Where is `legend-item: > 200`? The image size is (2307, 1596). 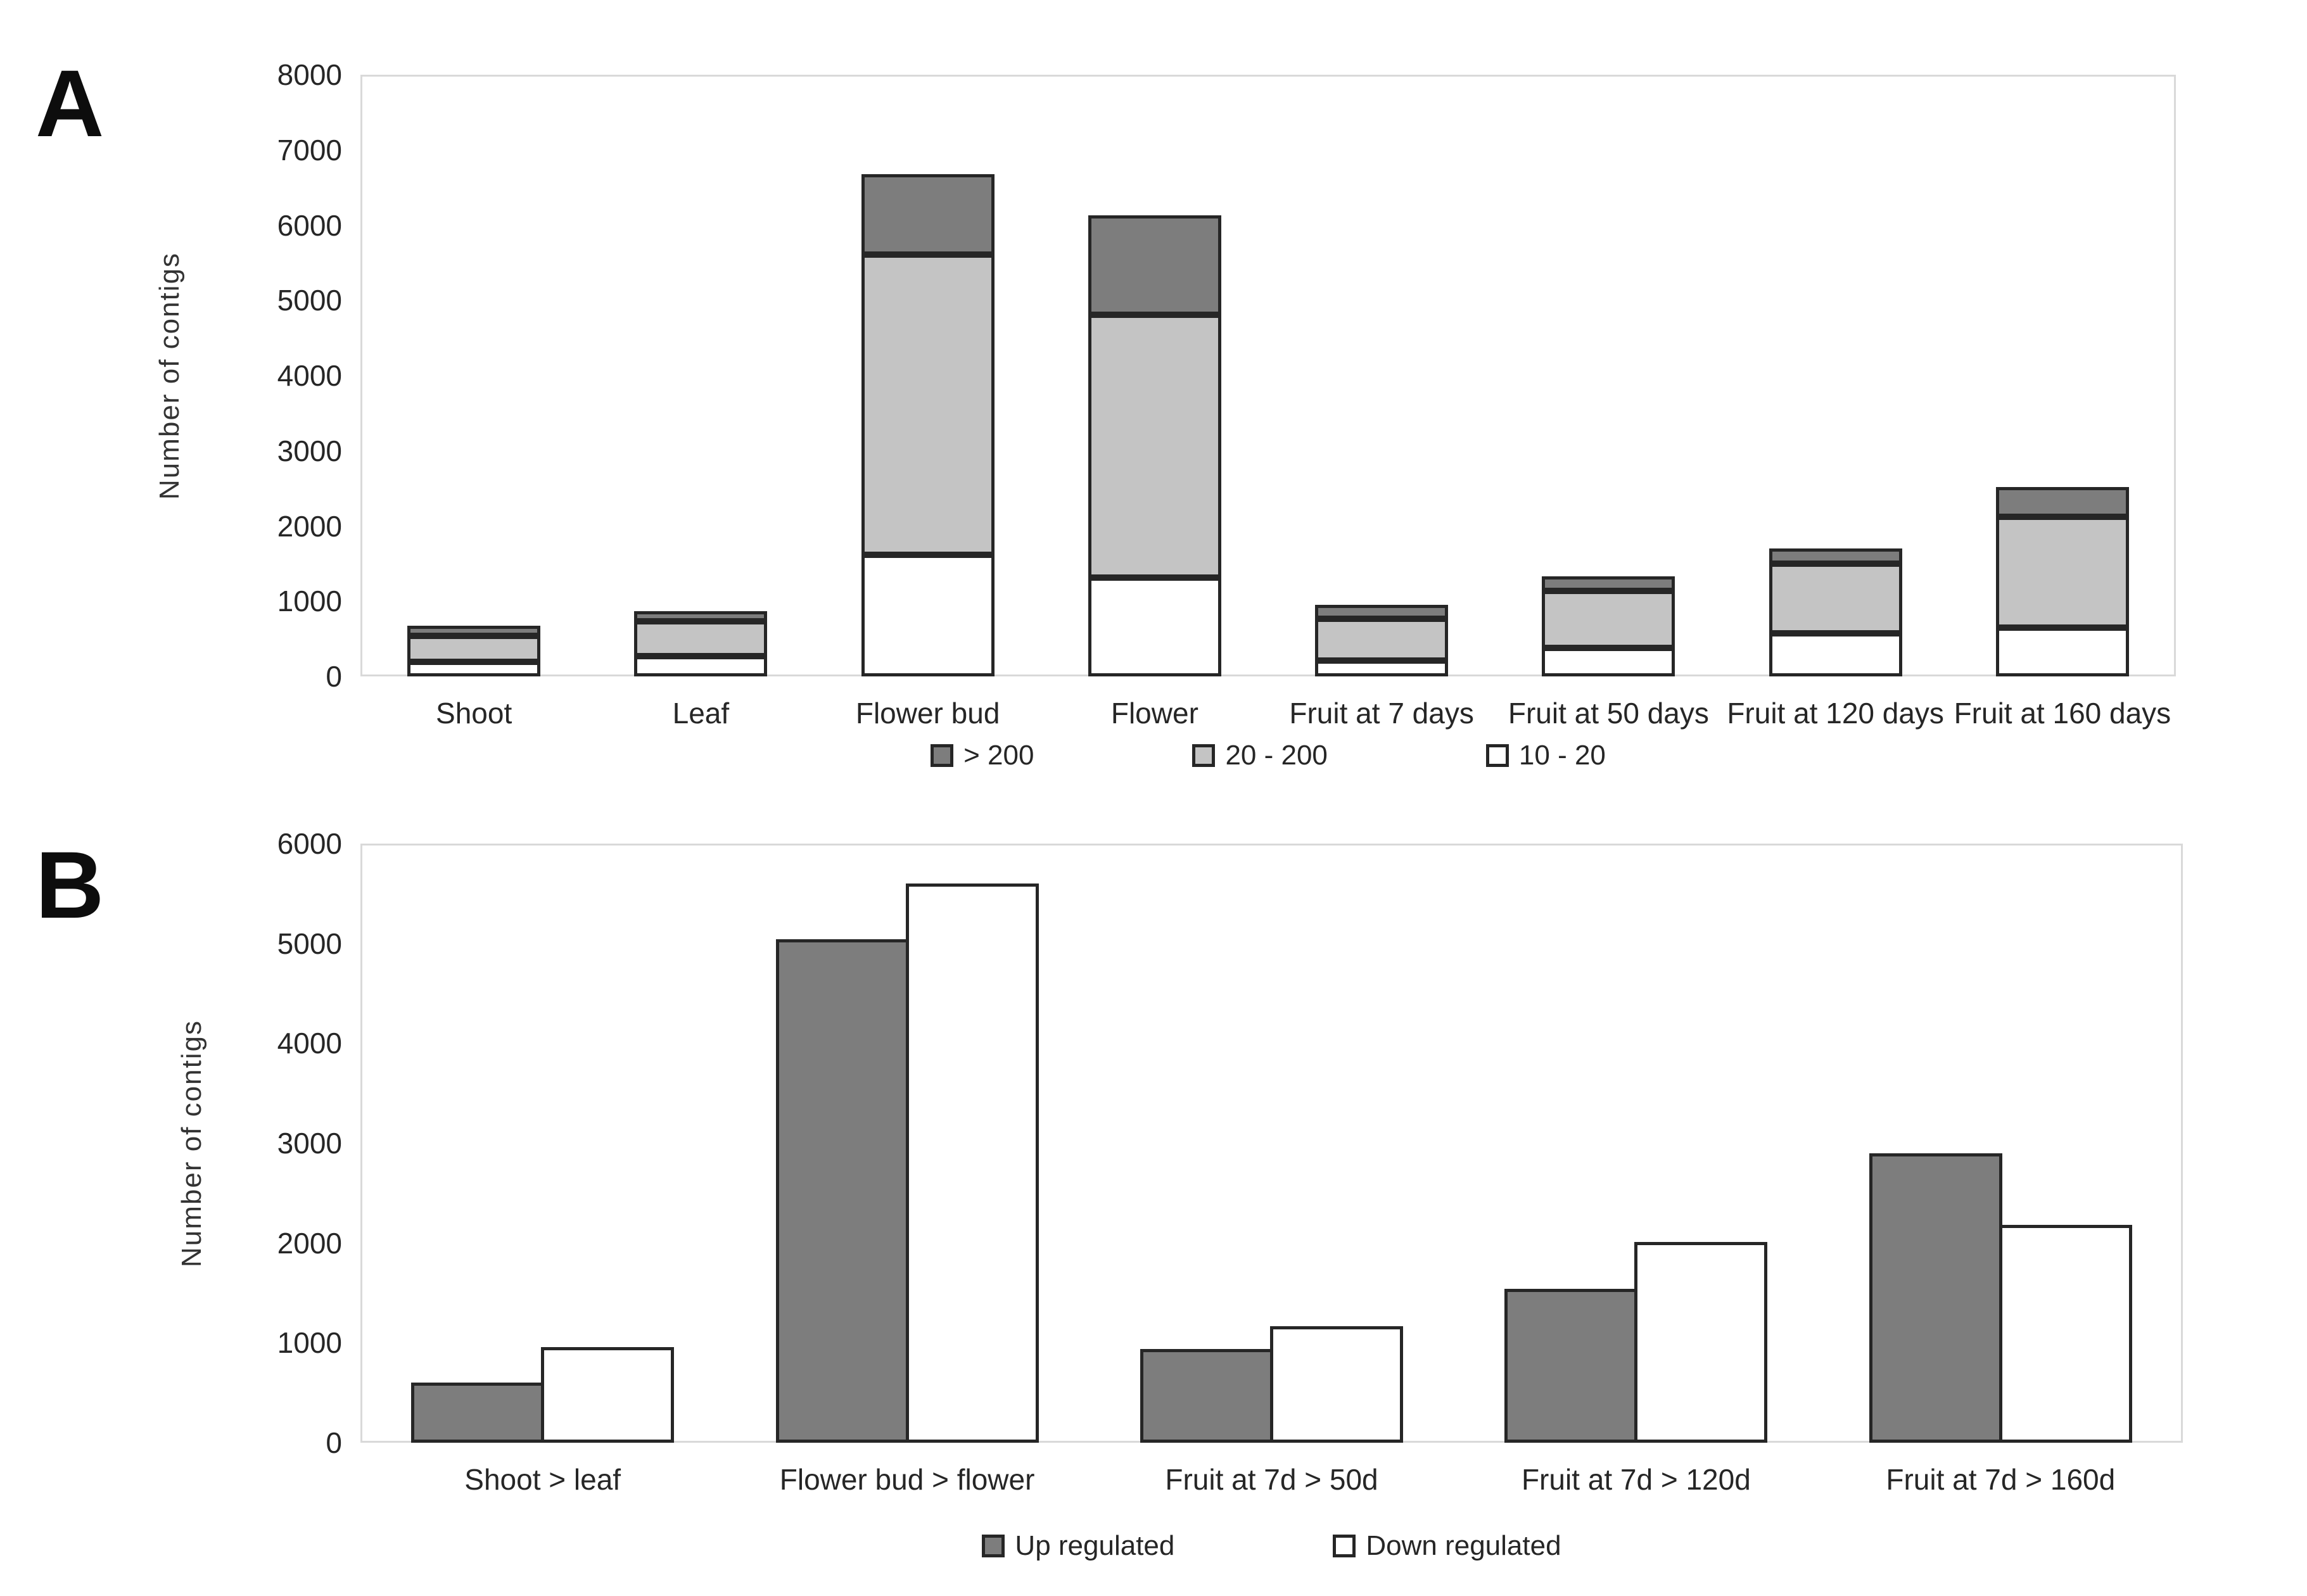
legend-item: > 200 is located at coordinates (983, 755).